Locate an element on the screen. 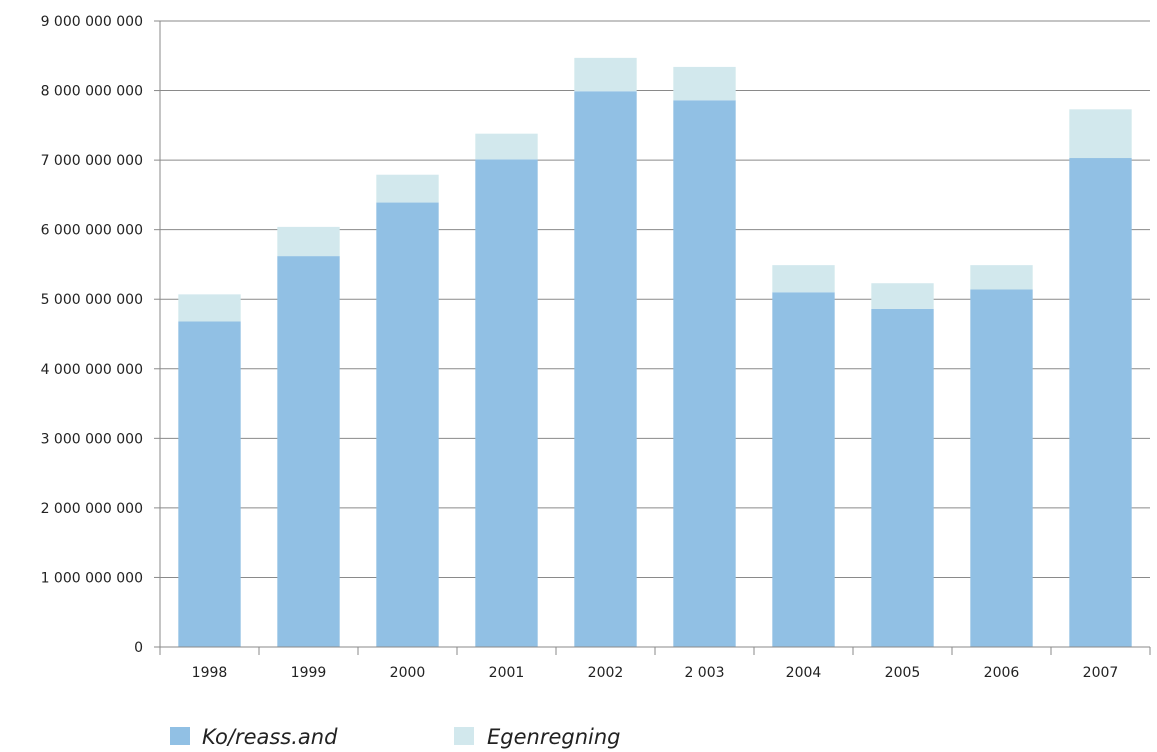 This screenshot has width=1157, height=752. bar-egenregning-2006 is located at coordinates (1001, 277).